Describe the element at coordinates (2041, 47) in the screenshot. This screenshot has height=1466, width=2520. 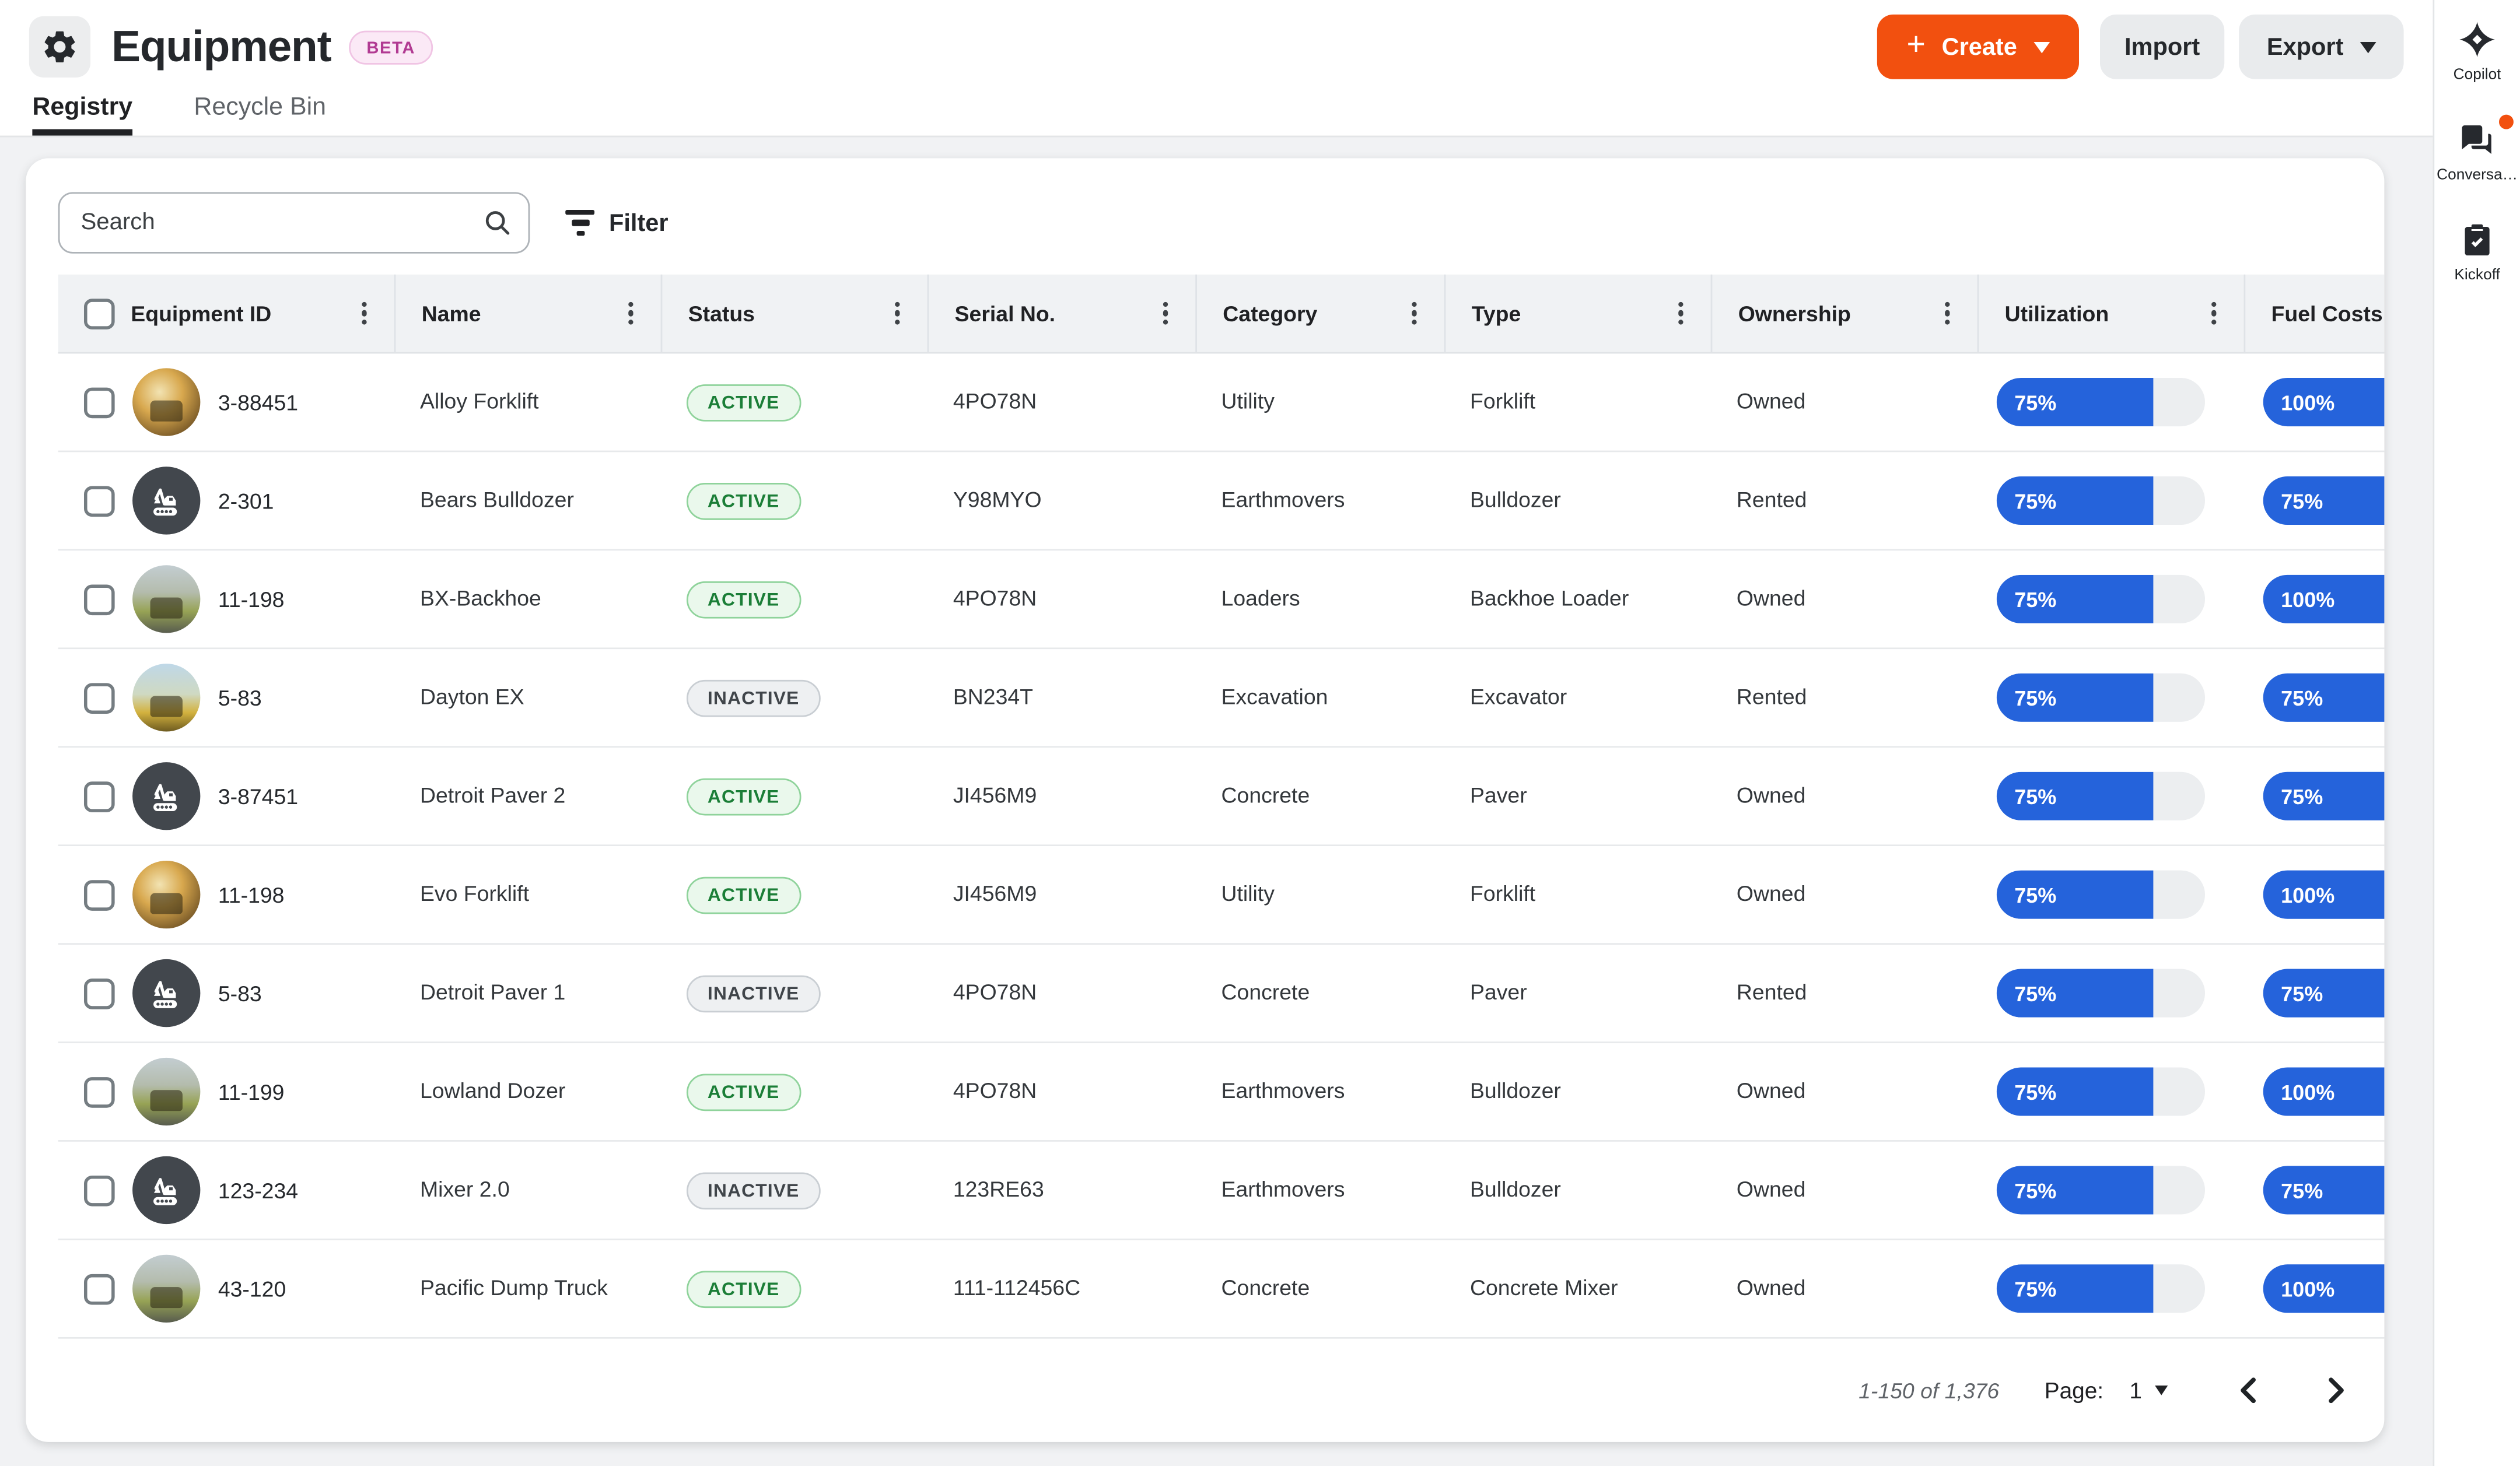
I see `chevron-down-icon` at that location.